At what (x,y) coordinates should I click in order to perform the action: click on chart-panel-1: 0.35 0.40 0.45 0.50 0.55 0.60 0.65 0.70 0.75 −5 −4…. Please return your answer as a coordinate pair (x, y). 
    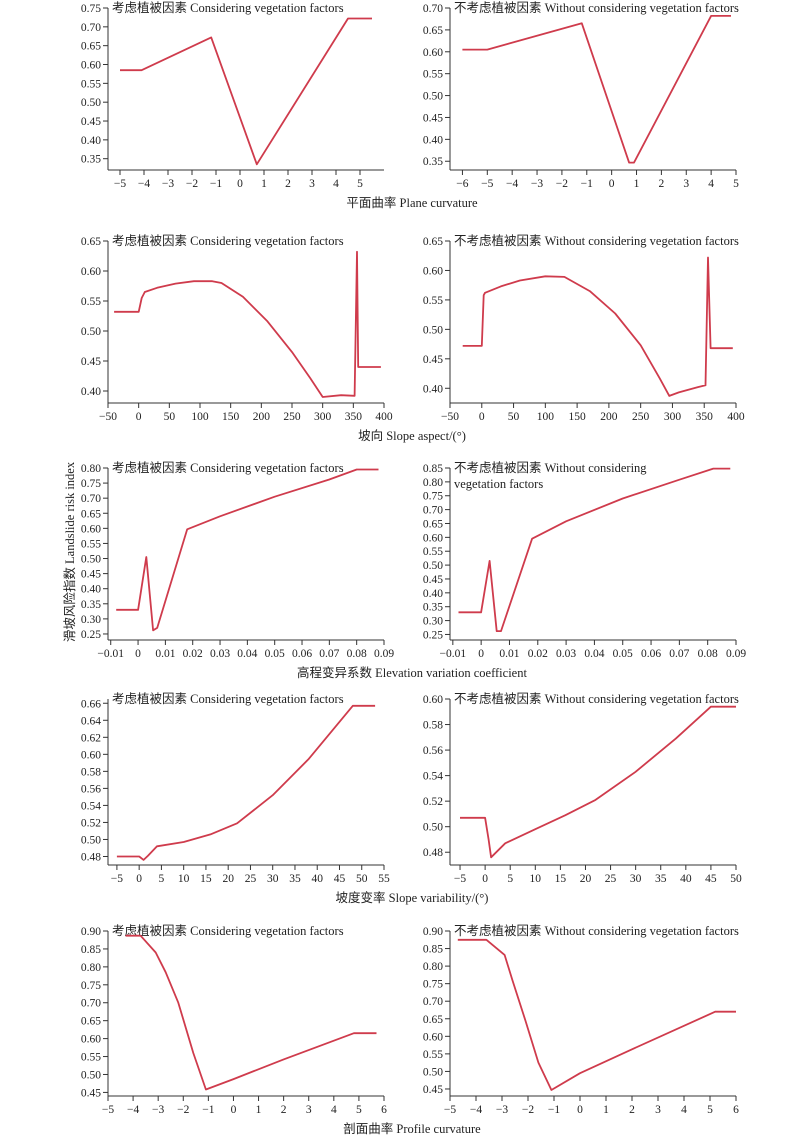
    Looking at the image, I should click on (232, 95).